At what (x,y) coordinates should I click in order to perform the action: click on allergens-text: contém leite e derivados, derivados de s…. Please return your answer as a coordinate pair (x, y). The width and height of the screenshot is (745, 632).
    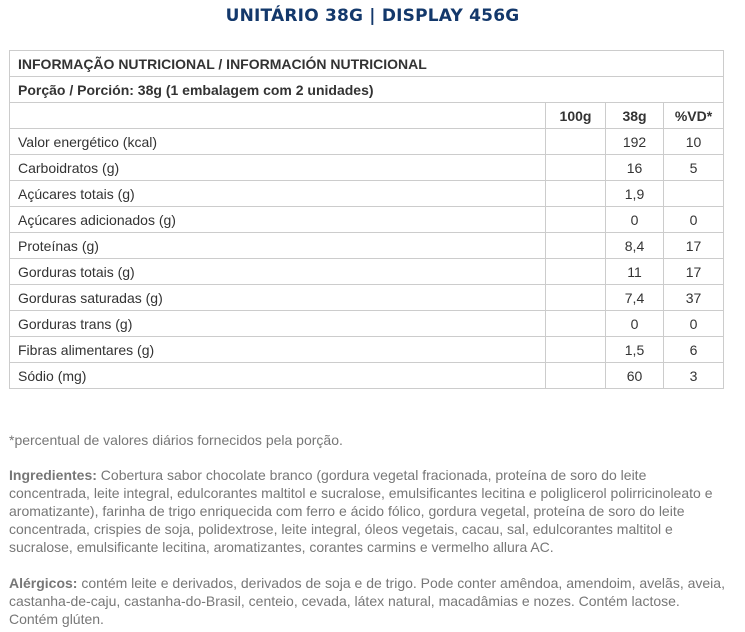
    Looking at the image, I should click on (367, 601).